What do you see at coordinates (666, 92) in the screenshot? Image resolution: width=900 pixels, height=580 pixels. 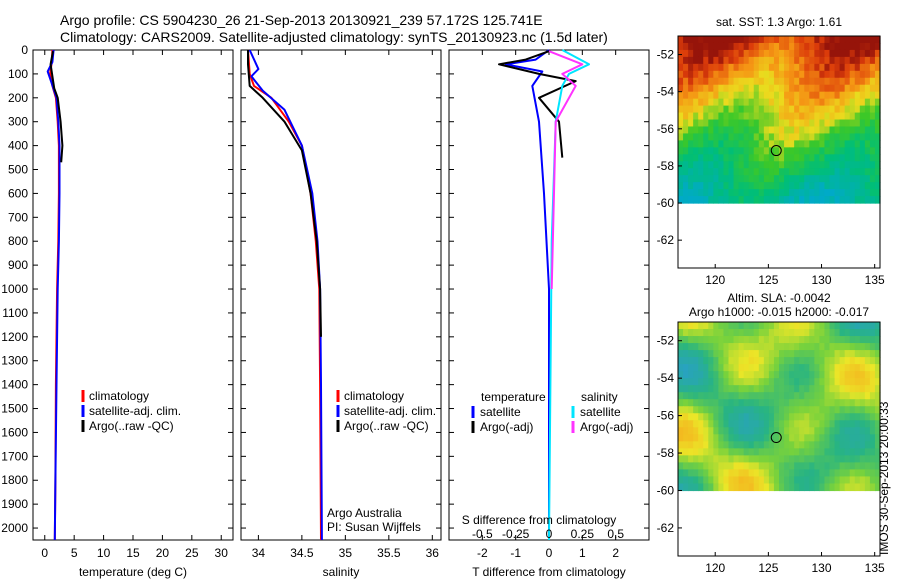 I see `sst-map-ytick-label: -54` at bounding box center [666, 92].